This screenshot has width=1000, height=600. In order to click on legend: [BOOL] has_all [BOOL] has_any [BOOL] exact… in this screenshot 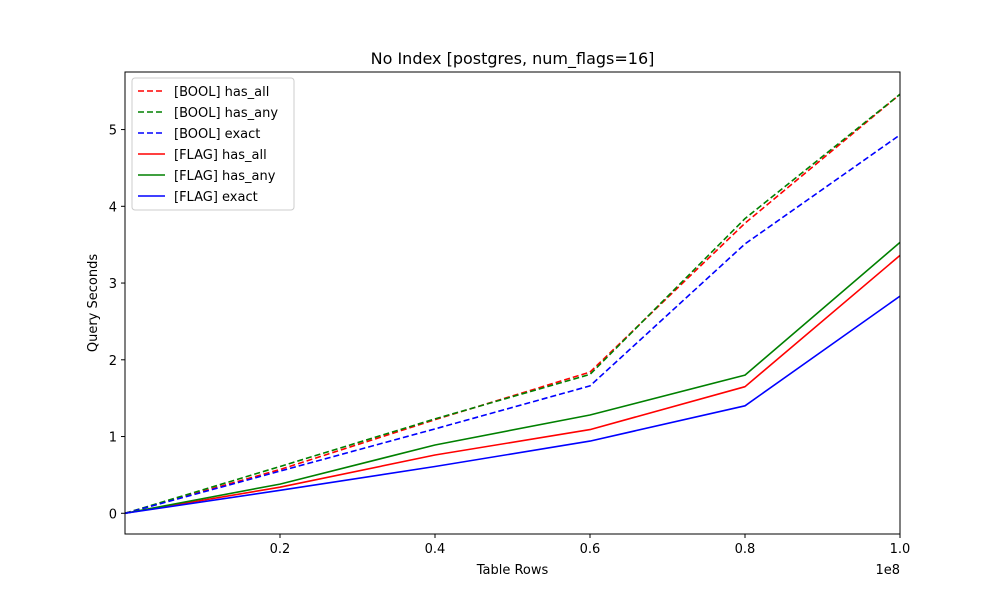, I will do `click(213, 144)`.